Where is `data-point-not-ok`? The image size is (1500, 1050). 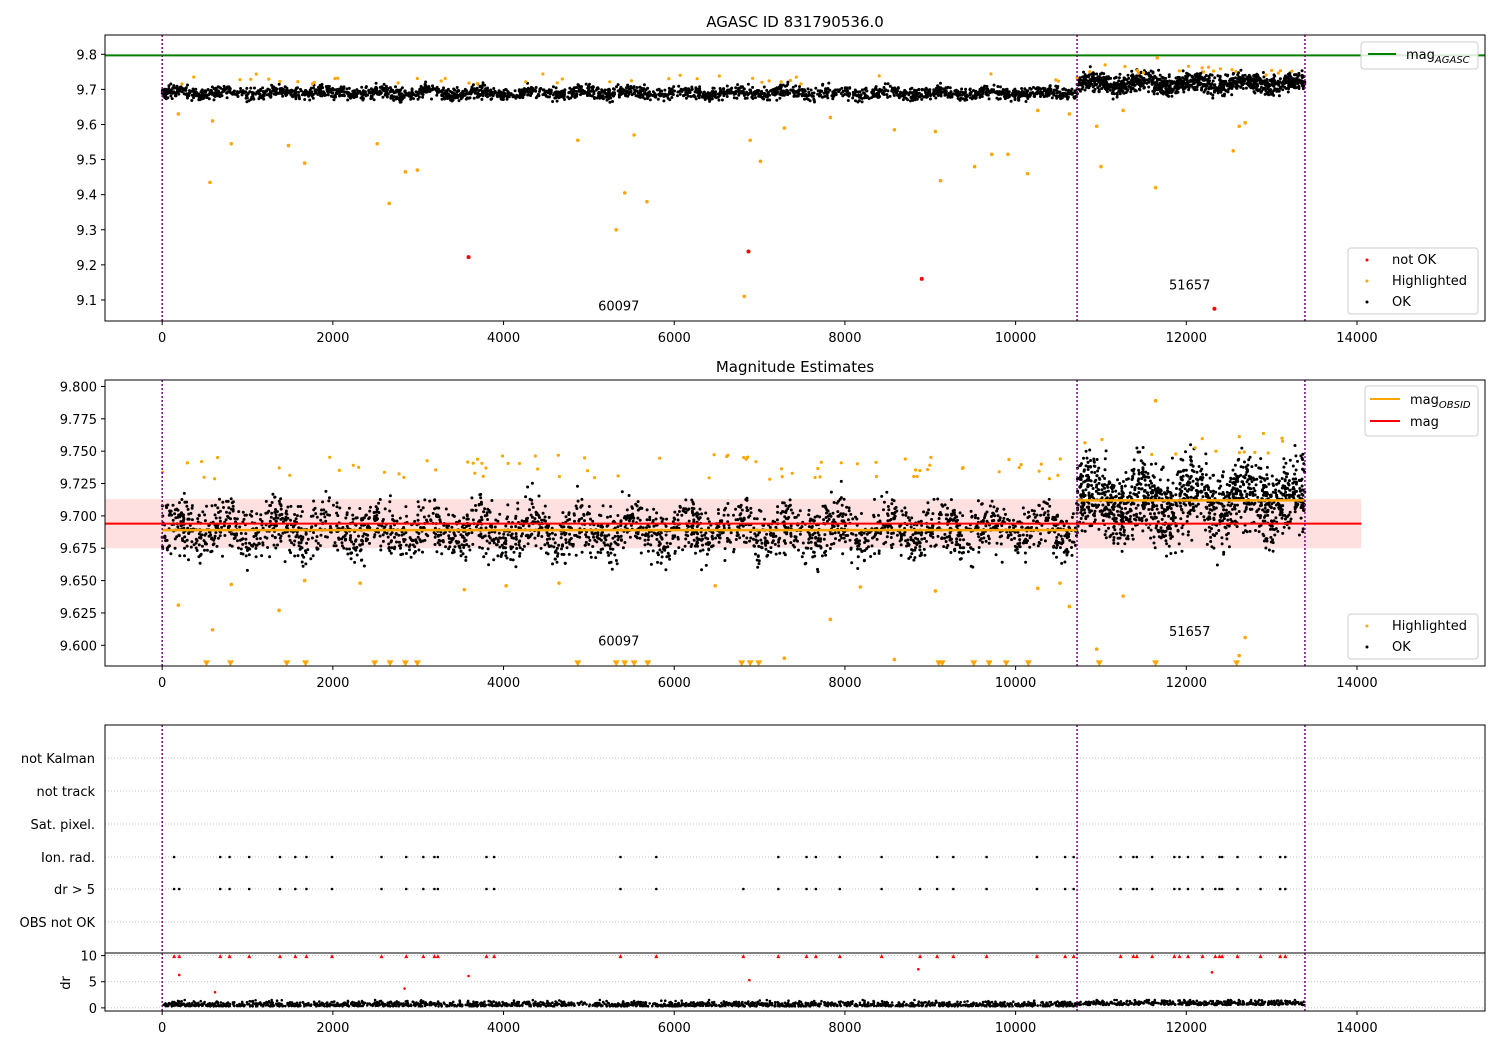 data-point-not-ok is located at coordinates (468, 257).